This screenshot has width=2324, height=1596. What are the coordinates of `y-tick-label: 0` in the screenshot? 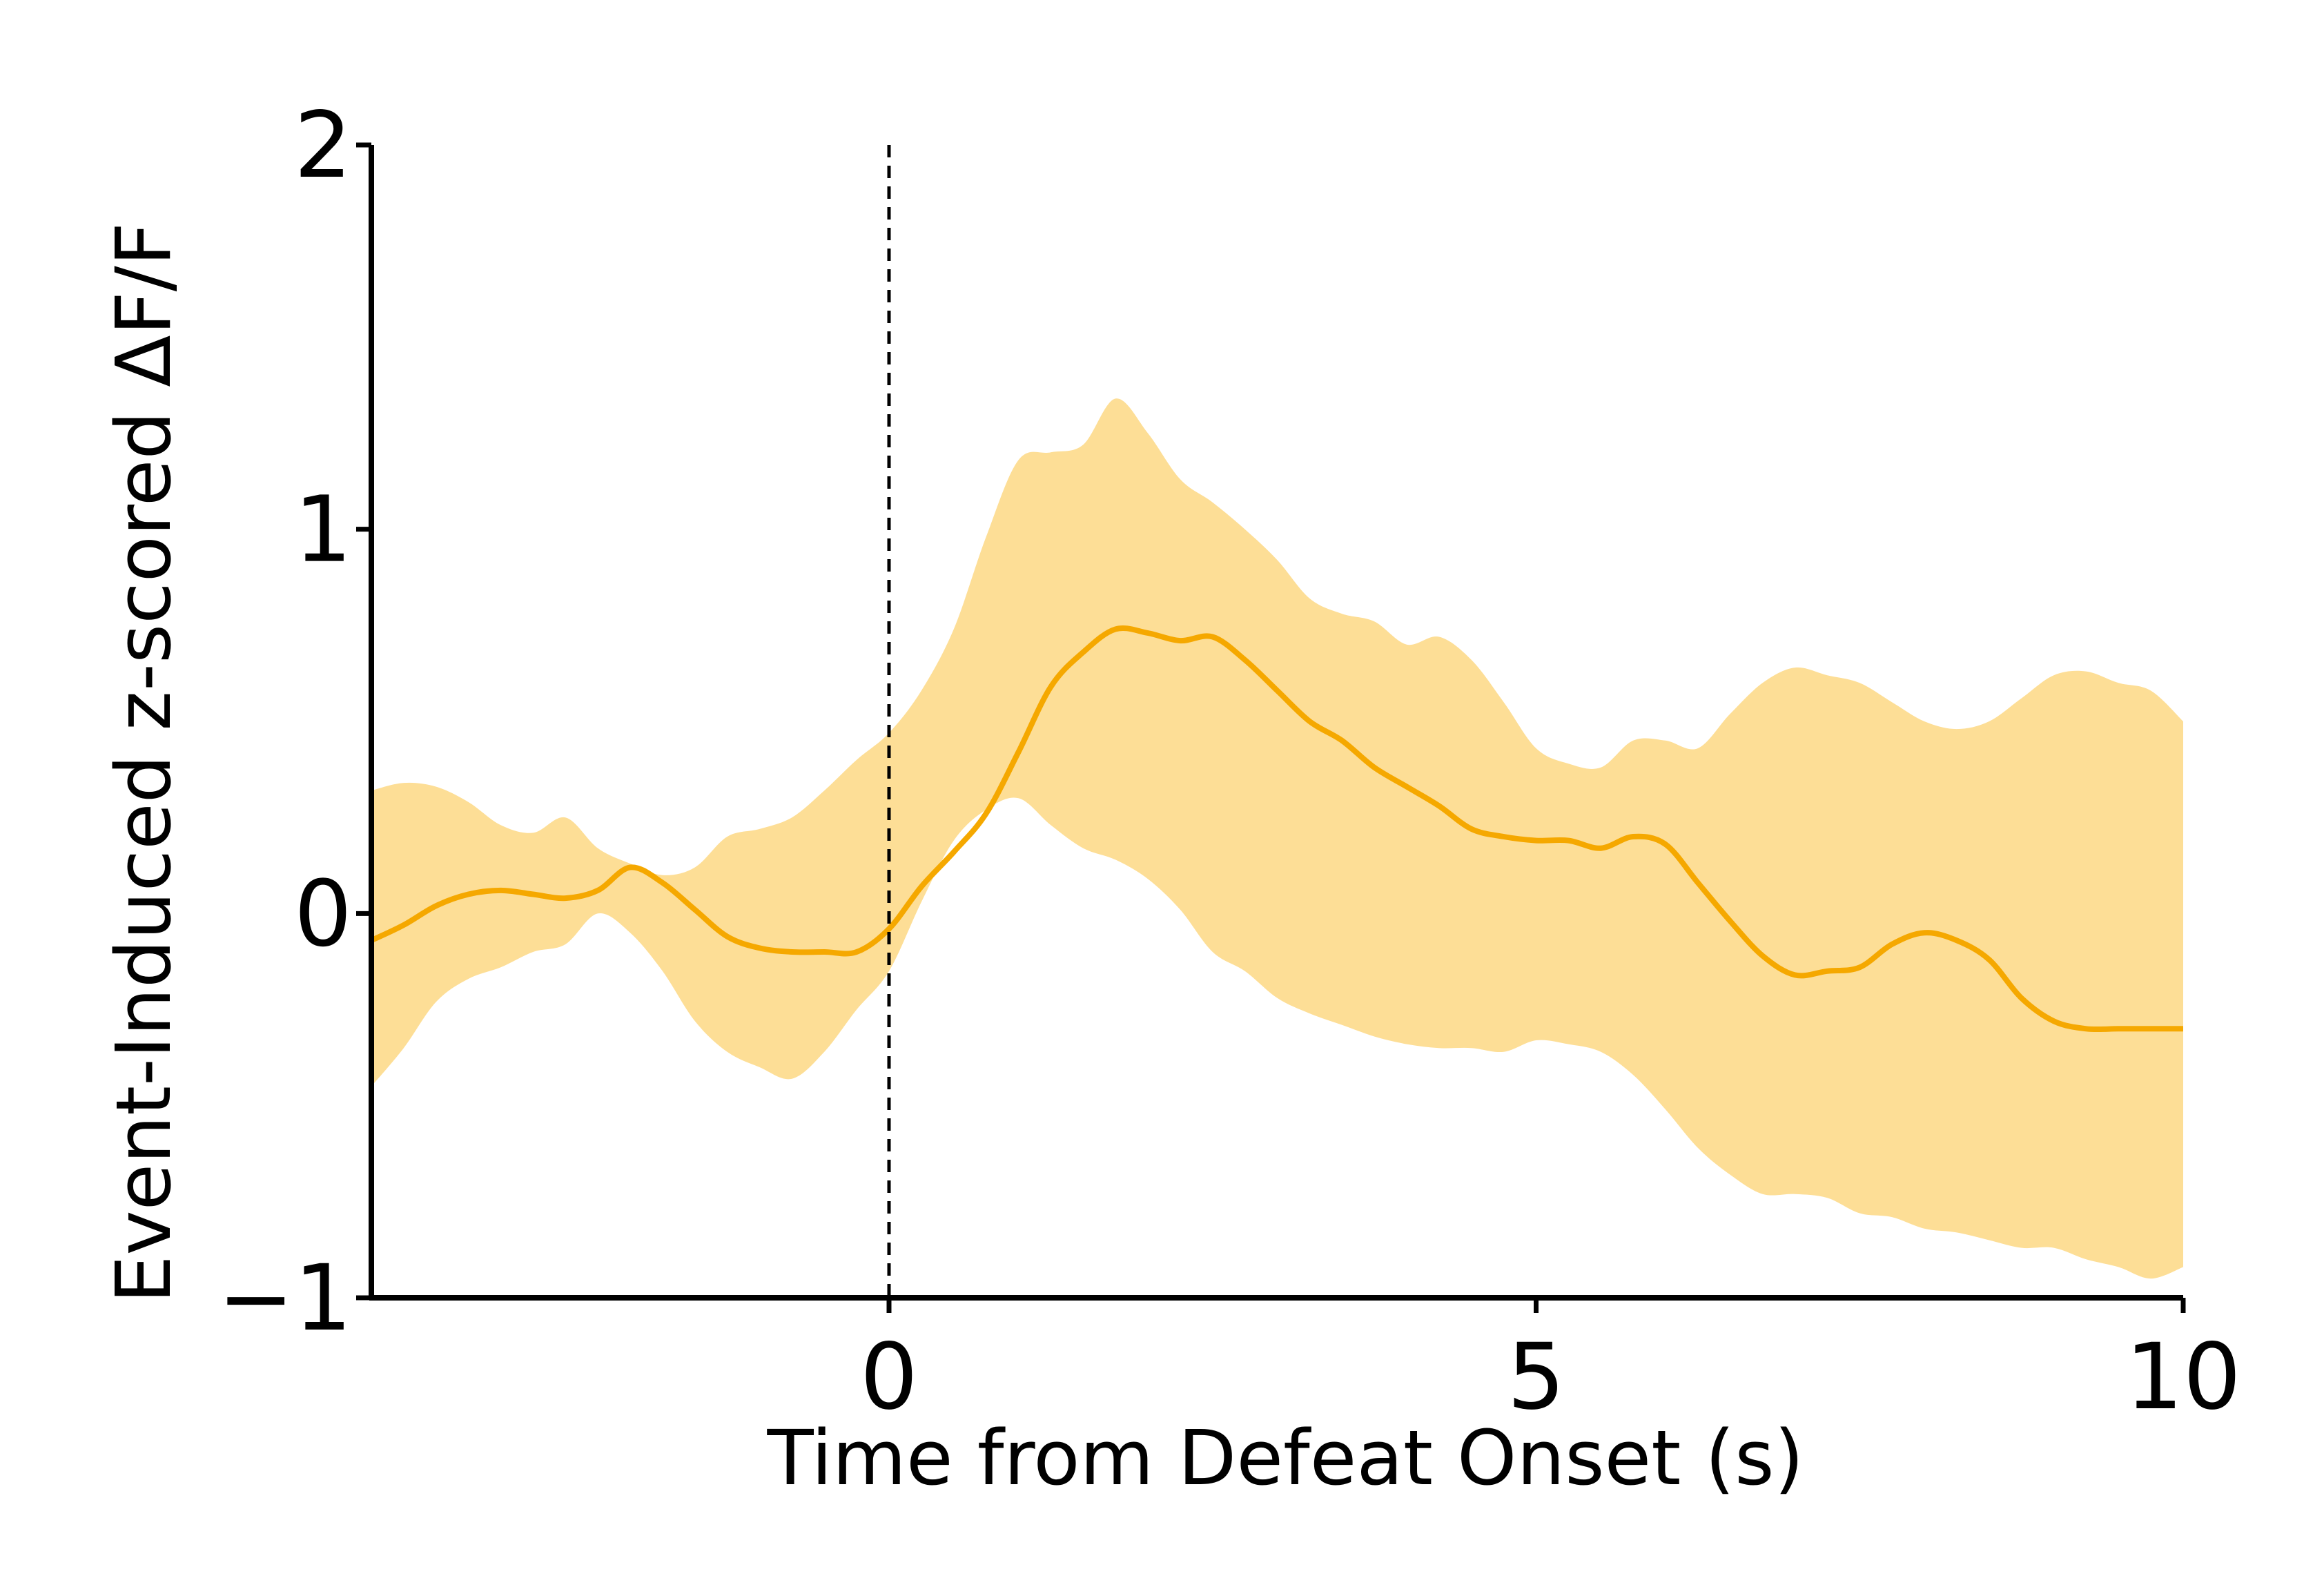 It's located at (323, 914).